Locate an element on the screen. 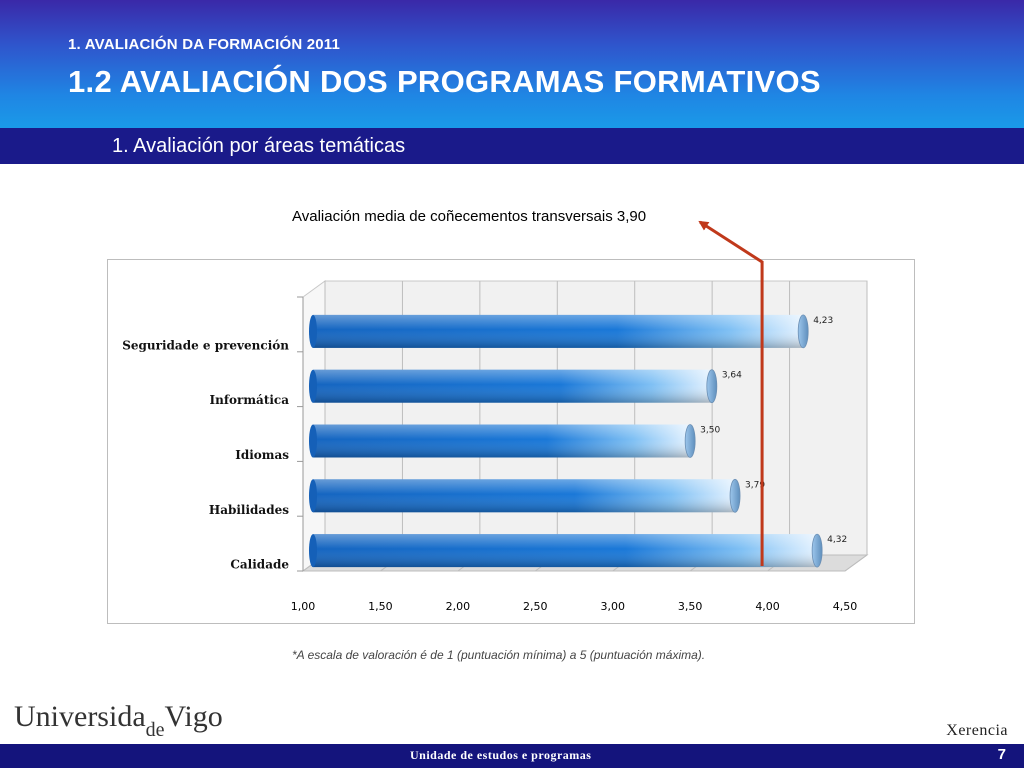  average-reference-line is located at coordinates (731, 393).